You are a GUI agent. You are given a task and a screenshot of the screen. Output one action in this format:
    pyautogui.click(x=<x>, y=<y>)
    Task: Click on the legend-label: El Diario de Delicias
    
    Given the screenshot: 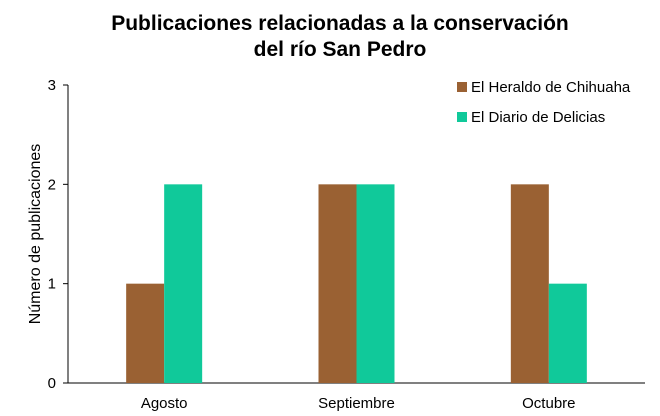 What is the action you would take?
    pyautogui.click(x=538, y=117)
    